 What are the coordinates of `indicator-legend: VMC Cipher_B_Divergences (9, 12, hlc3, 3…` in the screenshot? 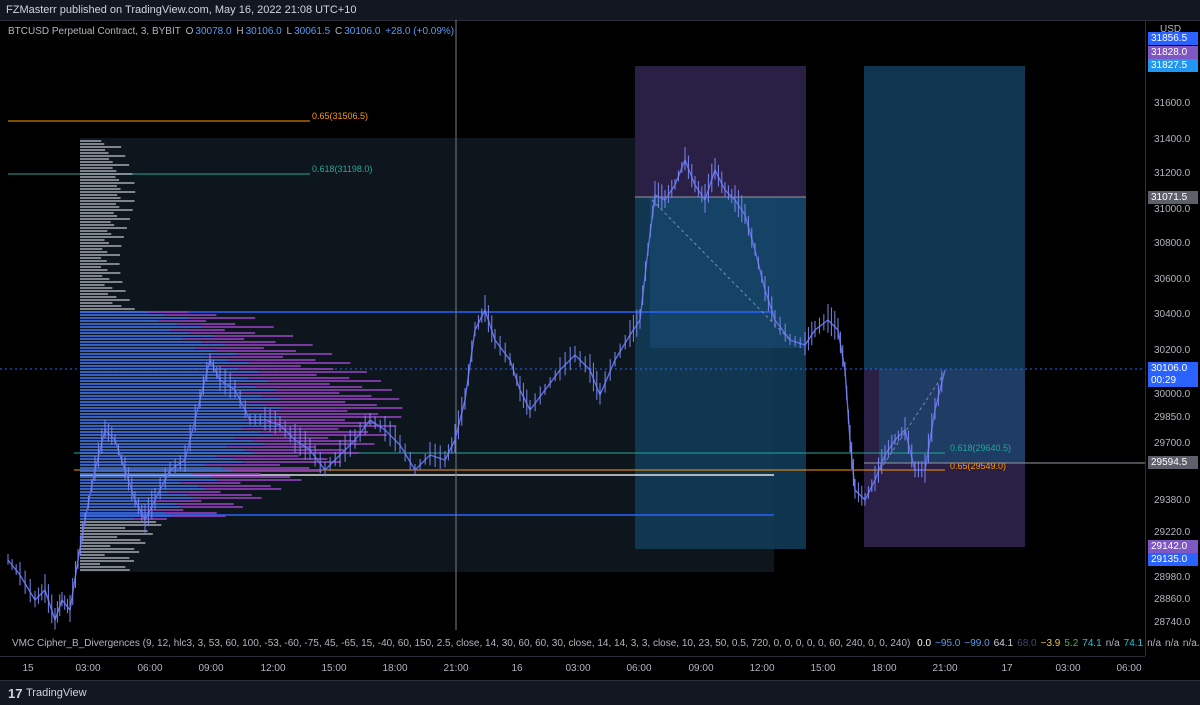 It's located at (606, 643).